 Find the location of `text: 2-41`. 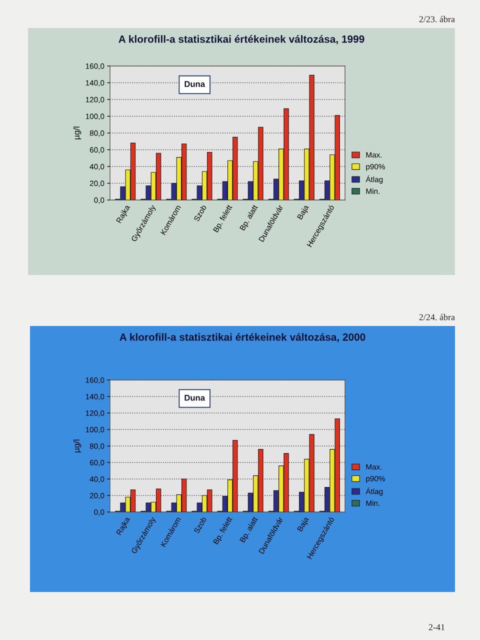

text: 2-41 is located at coordinates (436, 627).